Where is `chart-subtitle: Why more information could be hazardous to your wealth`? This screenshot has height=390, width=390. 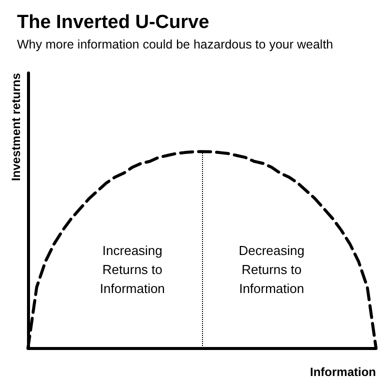
chart-subtitle: Why more information could be hazardous to your wealth is located at coordinates (175, 45).